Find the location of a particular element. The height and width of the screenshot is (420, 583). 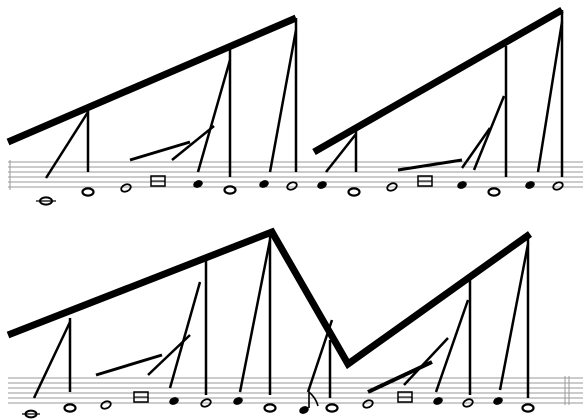

eighth-note is located at coordinates (309, 402).